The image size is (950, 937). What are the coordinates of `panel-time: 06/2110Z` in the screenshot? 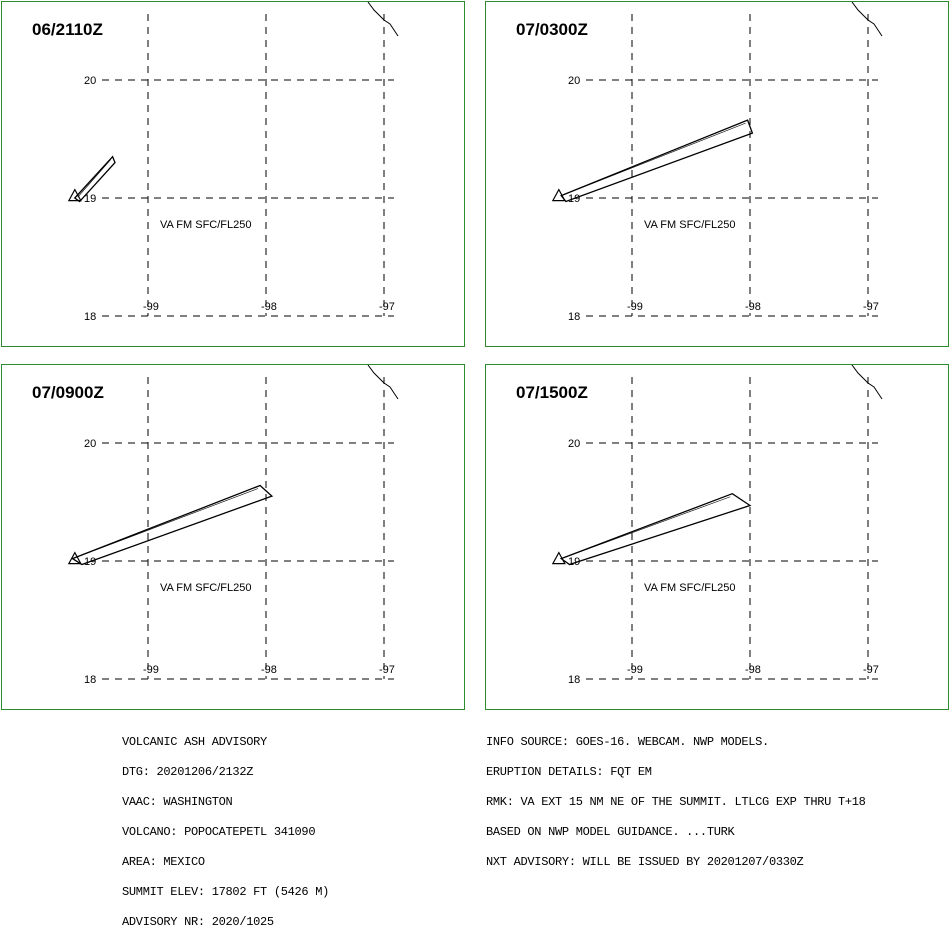 It's located at (67, 29).